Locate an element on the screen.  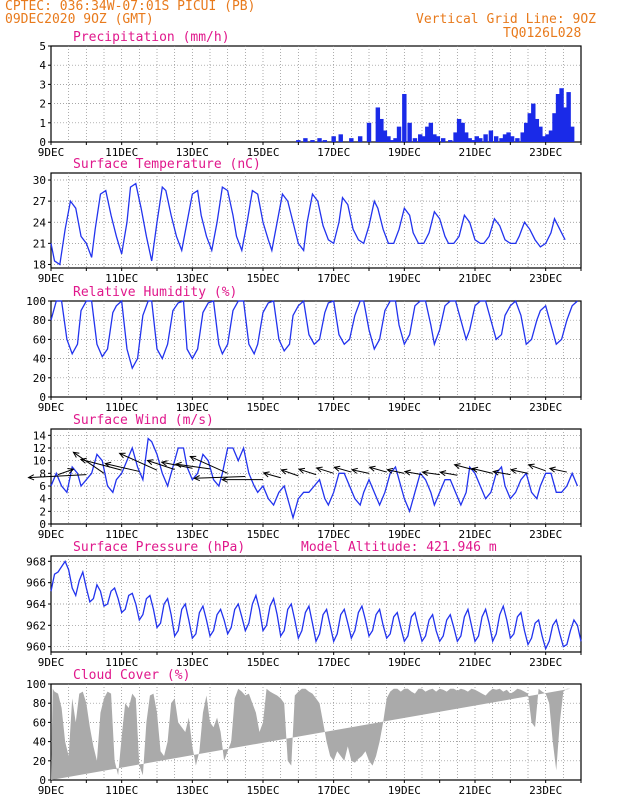
y-tick-label: 30 is located at coordinates (39, 180).